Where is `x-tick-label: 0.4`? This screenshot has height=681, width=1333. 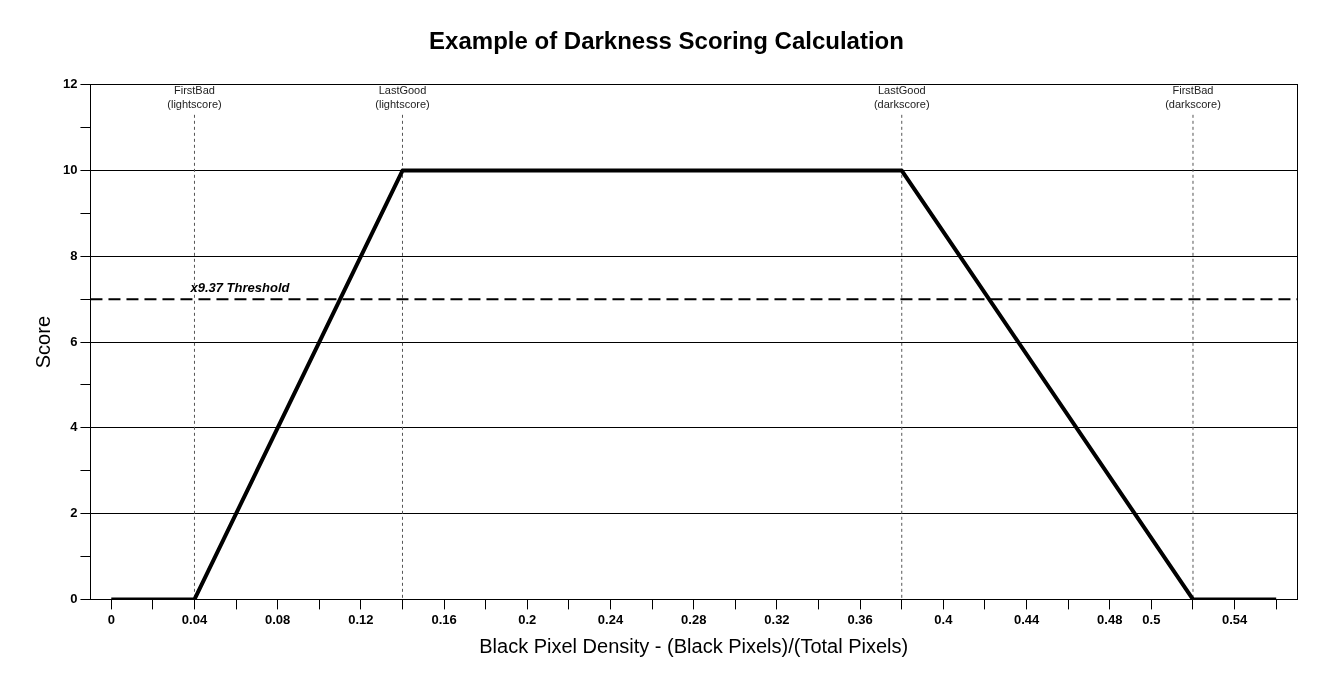
x-tick-label: 0.4 is located at coordinates (944, 619).